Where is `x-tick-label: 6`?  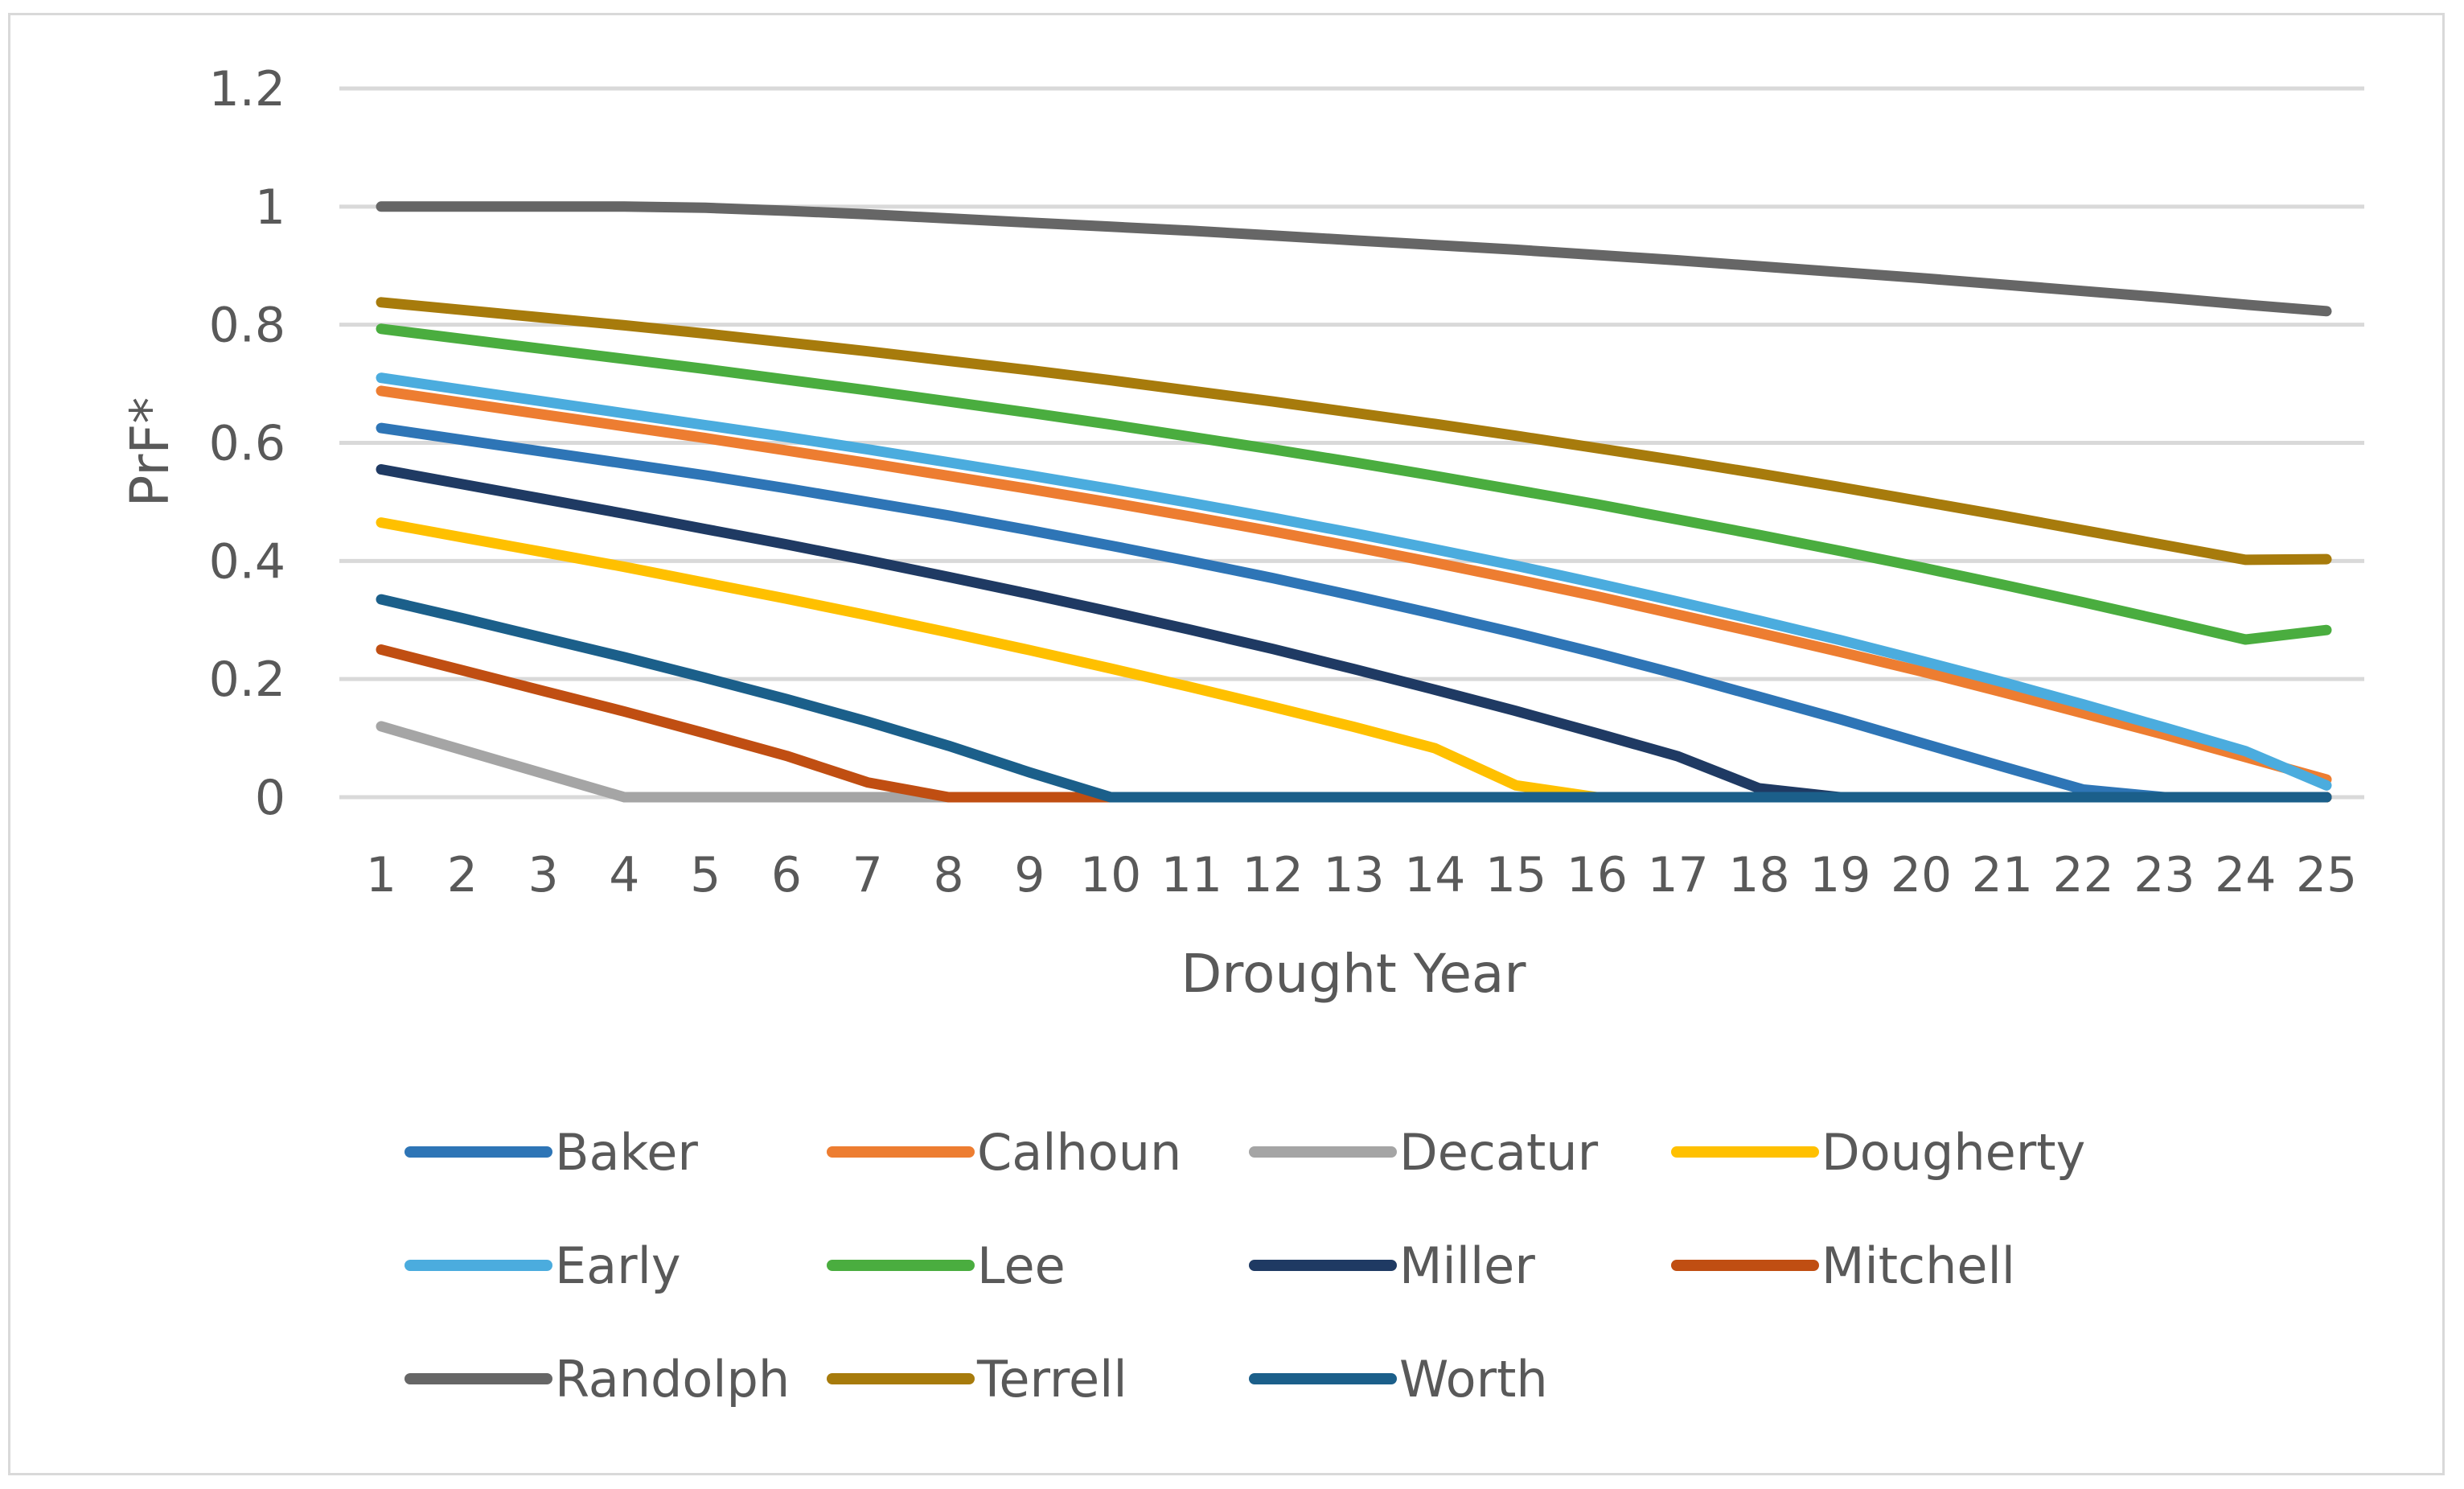
x-tick-label: 6 is located at coordinates (786, 875).